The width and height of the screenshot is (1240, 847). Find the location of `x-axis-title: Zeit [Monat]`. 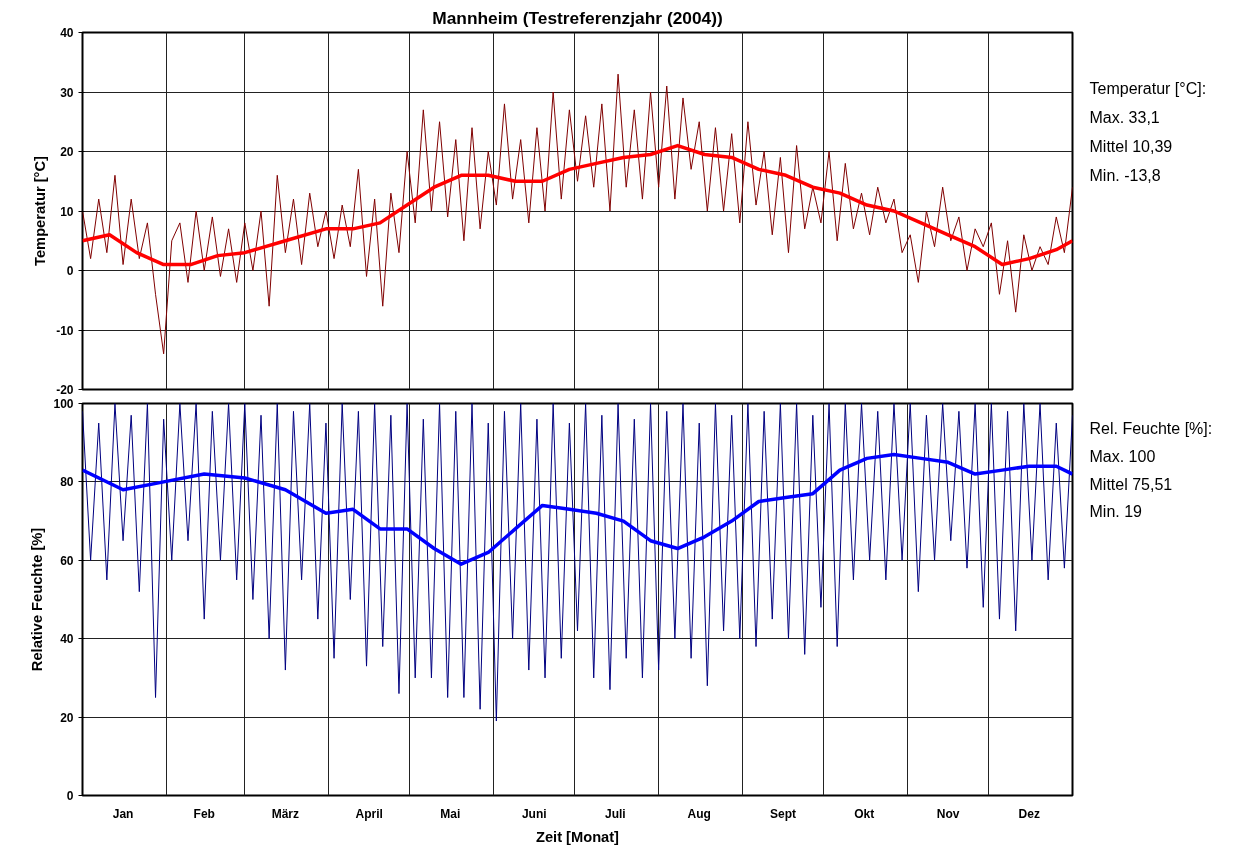

x-axis-title: Zeit [Monat] is located at coordinates (577, 836).